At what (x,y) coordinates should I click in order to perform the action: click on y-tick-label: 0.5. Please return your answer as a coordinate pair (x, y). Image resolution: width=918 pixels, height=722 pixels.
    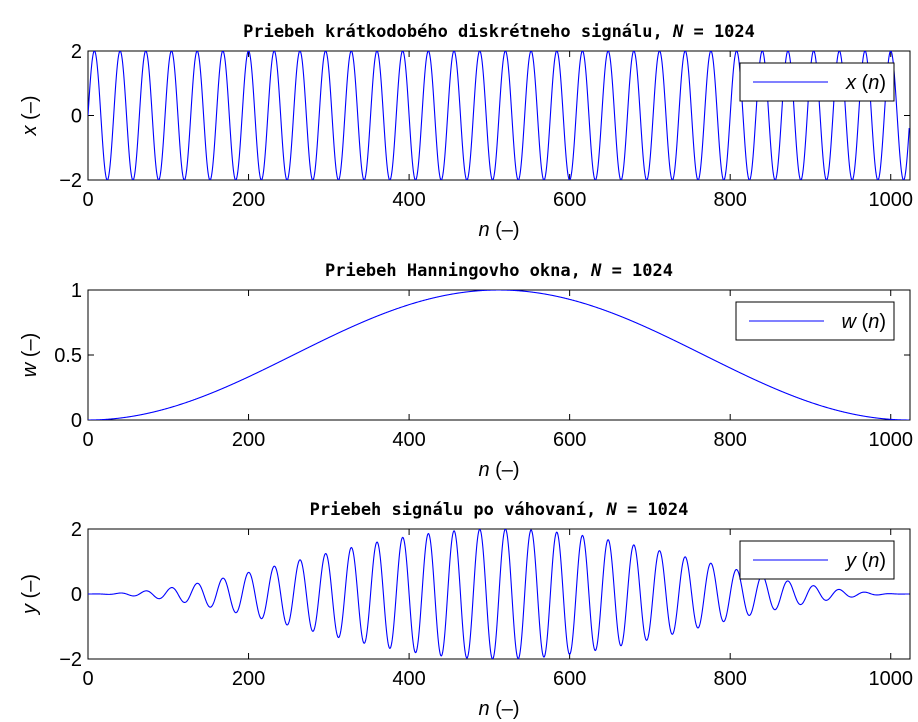
    Looking at the image, I should click on (68, 356).